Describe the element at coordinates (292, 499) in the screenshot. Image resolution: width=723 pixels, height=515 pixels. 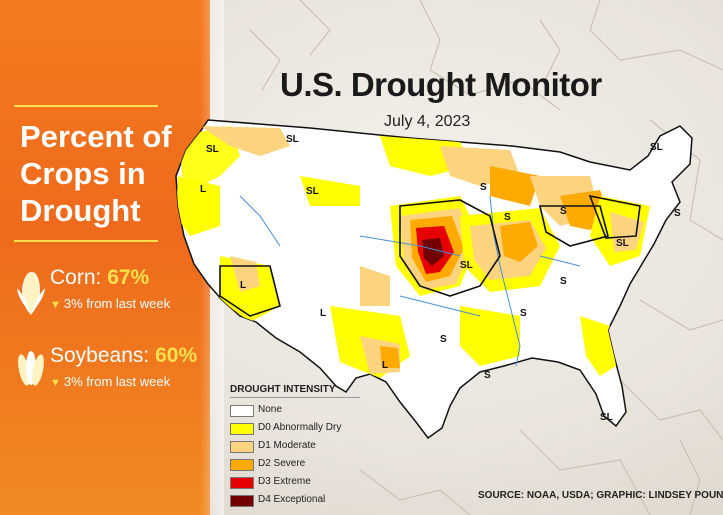
I see `legend-label: D4 Exceptional` at that location.